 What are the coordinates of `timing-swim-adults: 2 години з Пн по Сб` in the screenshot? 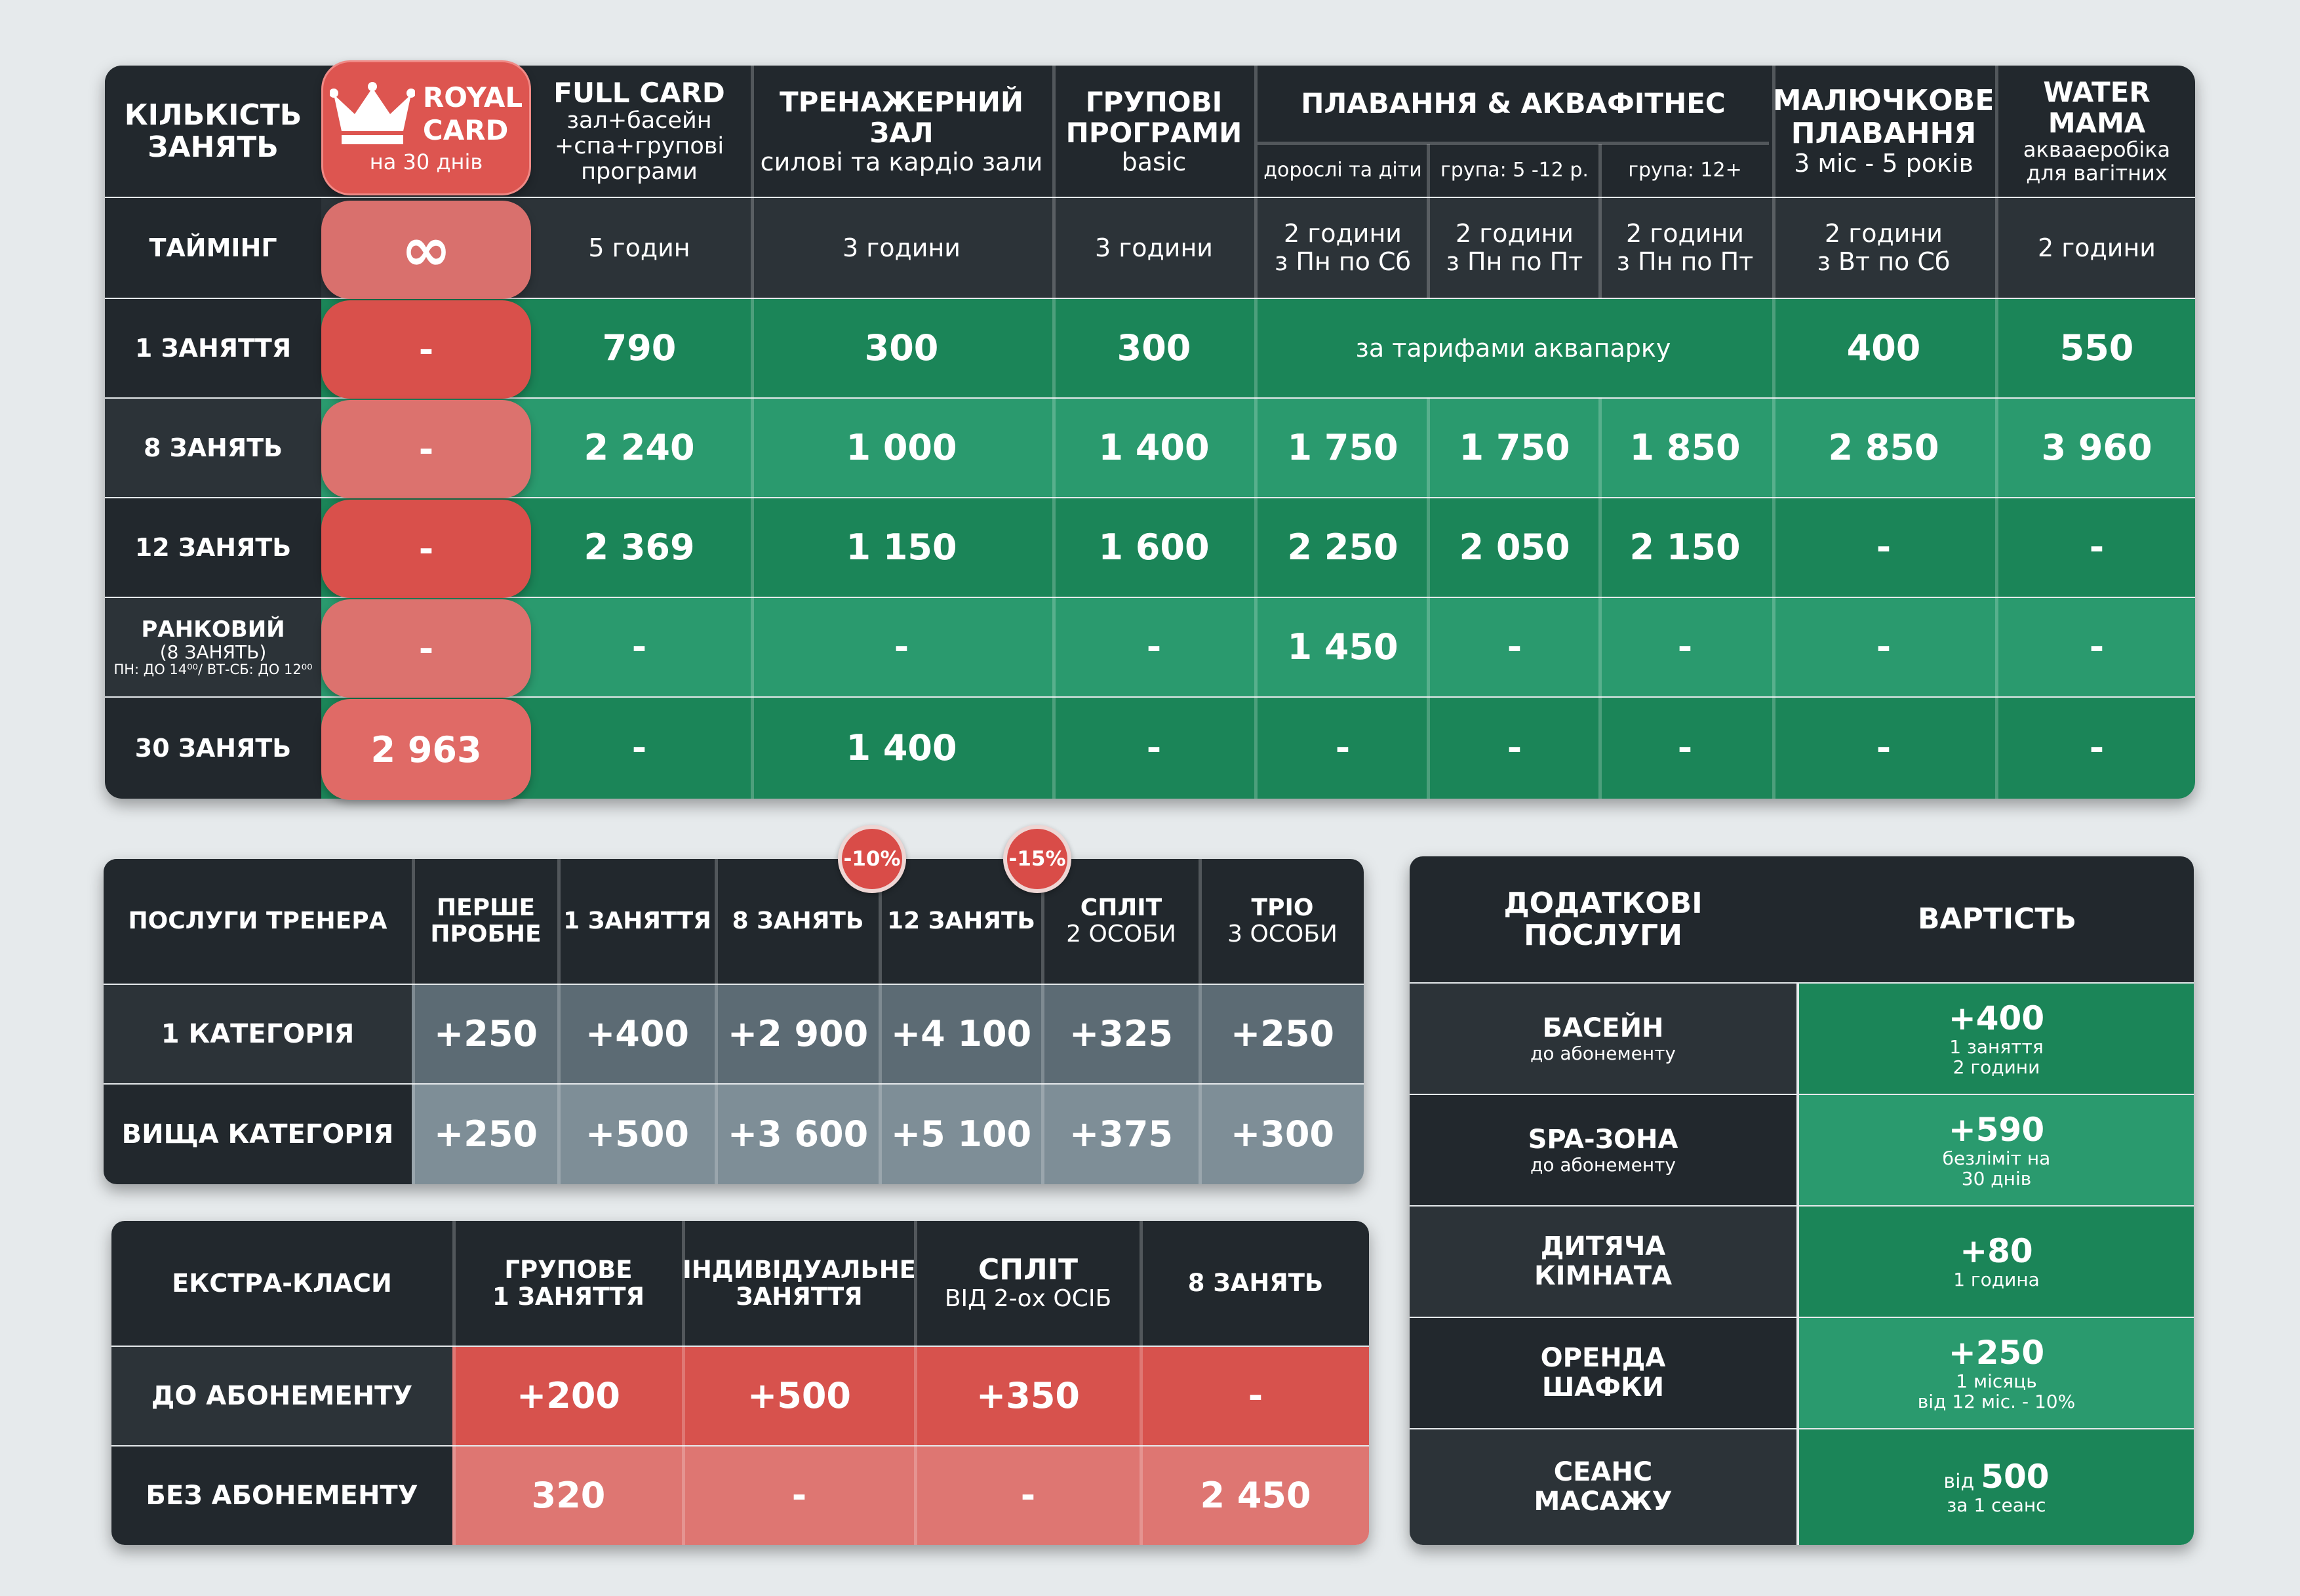 It's located at (1343, 247).